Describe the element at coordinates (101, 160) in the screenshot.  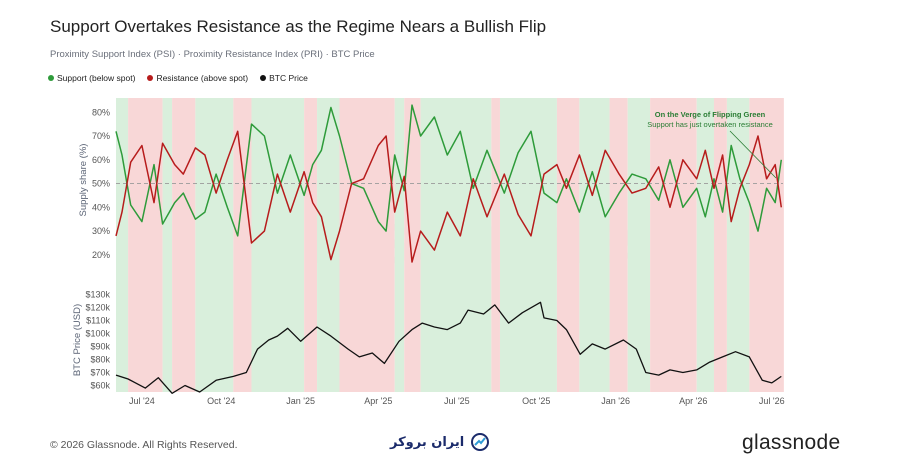
I see `top-y-tick-label: 60%` at that location.